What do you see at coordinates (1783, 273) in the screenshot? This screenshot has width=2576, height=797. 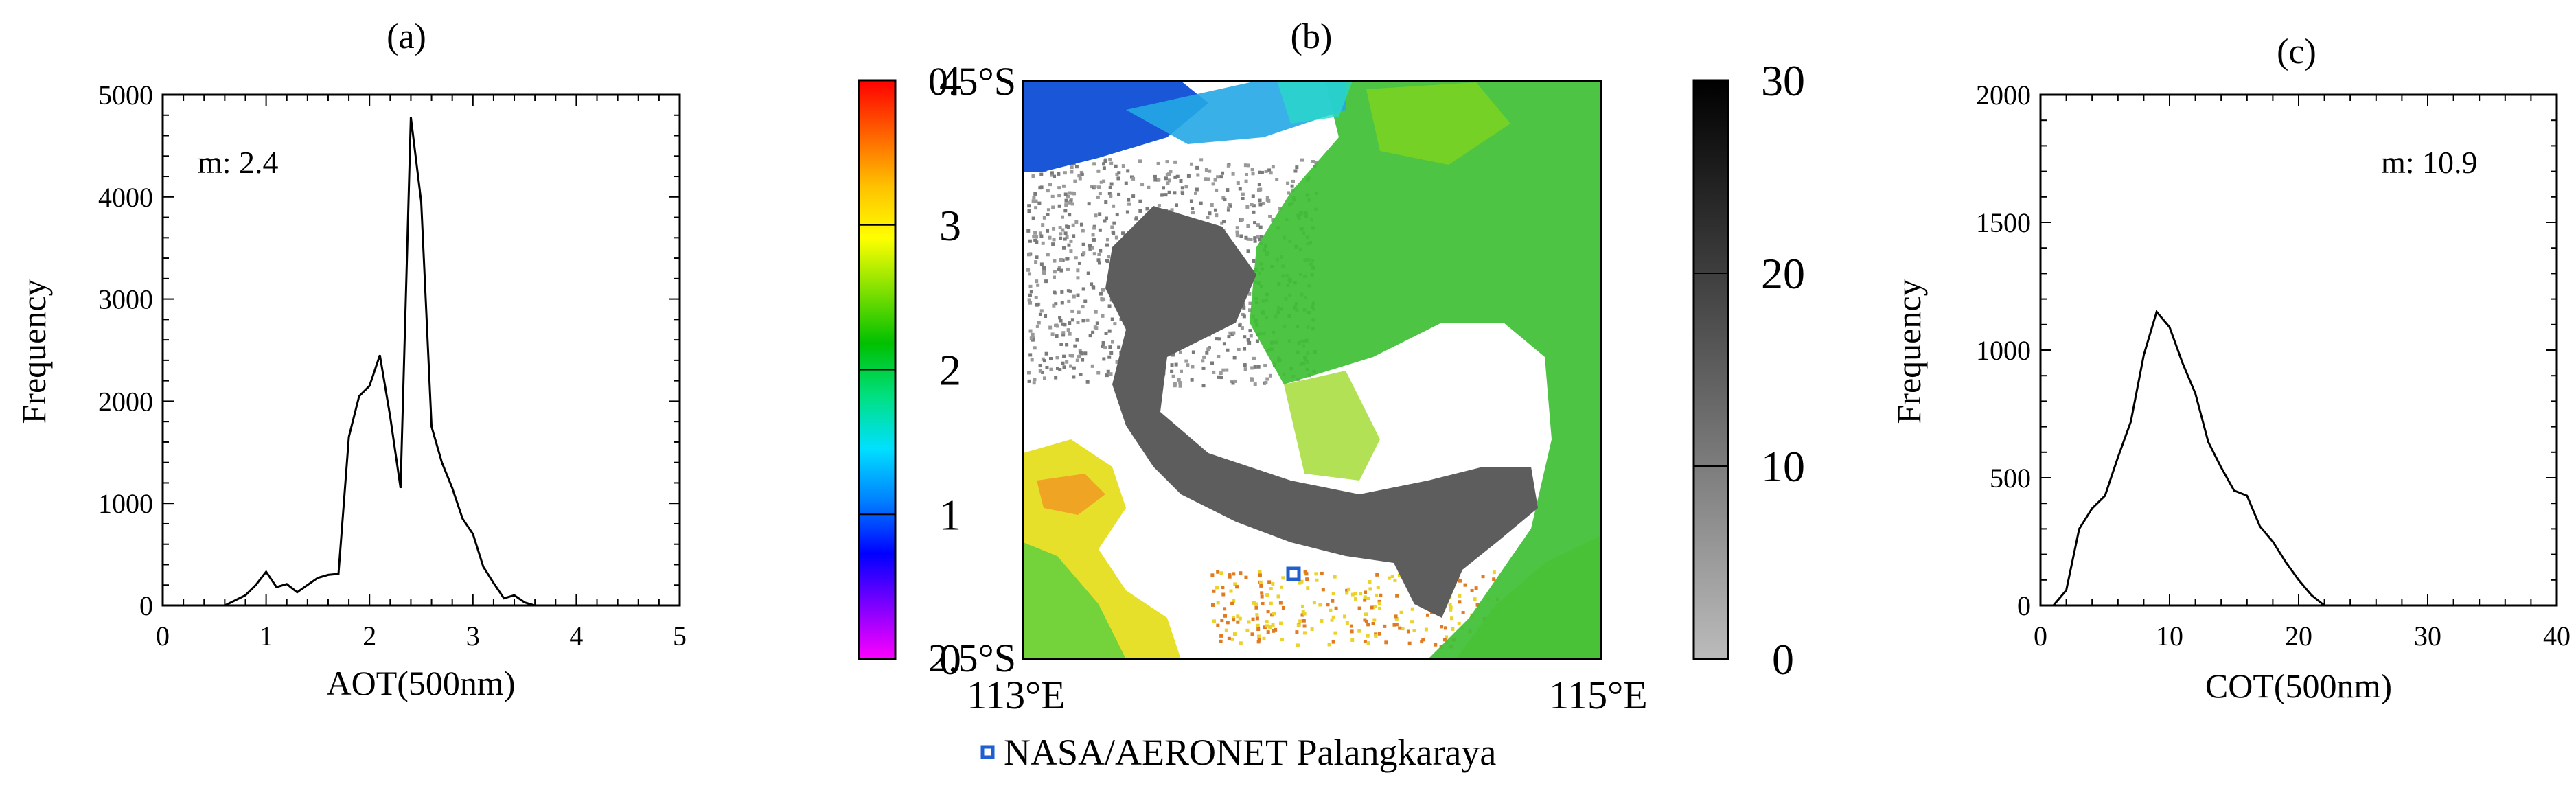 I see `cot-colorbar-tick-label: 20` at bounding box center [1783, 273].